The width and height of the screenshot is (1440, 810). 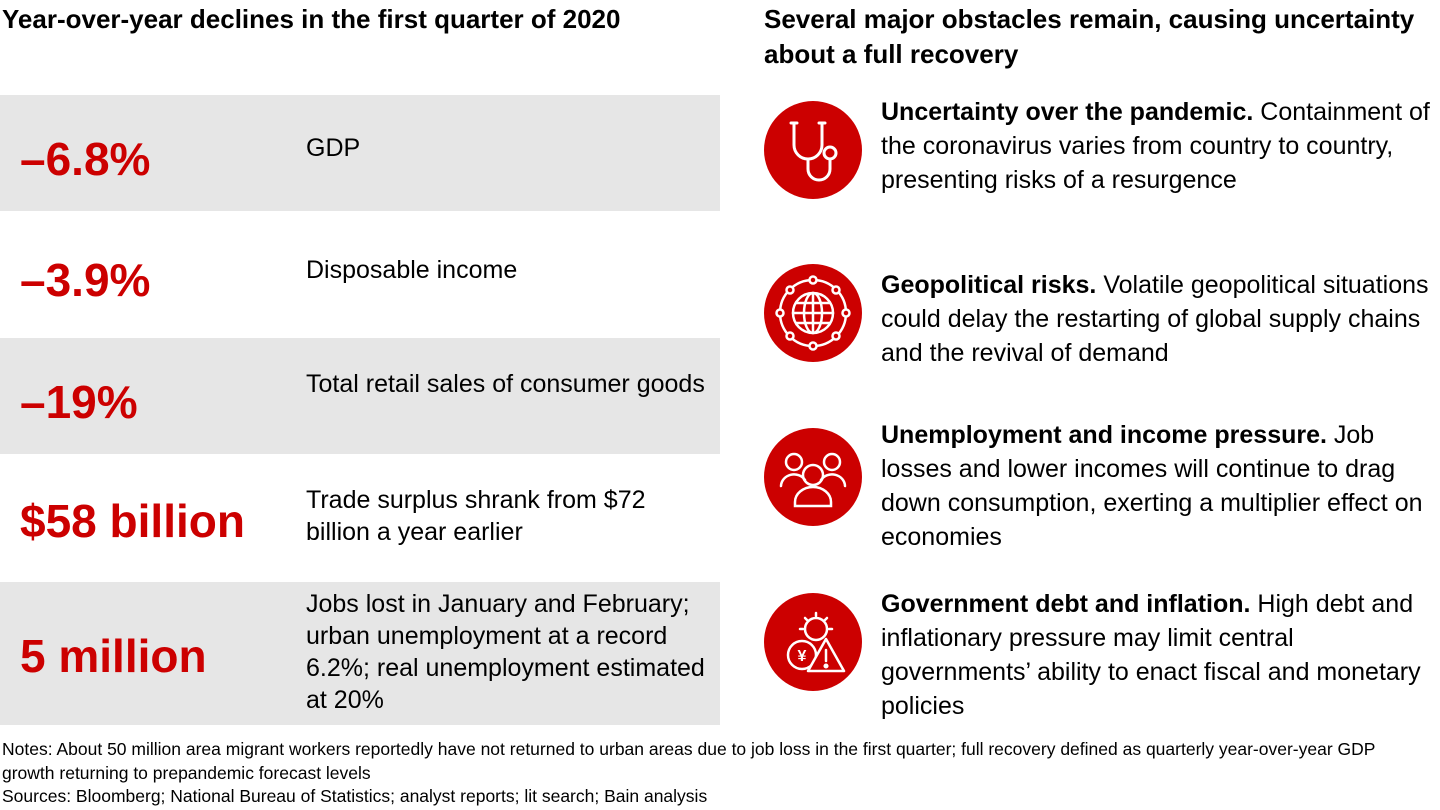 What do you see at coordinates (813, 642) in the screenshot?
I see `debt-warning-icon: ¥` at bounding box center [813, 642].